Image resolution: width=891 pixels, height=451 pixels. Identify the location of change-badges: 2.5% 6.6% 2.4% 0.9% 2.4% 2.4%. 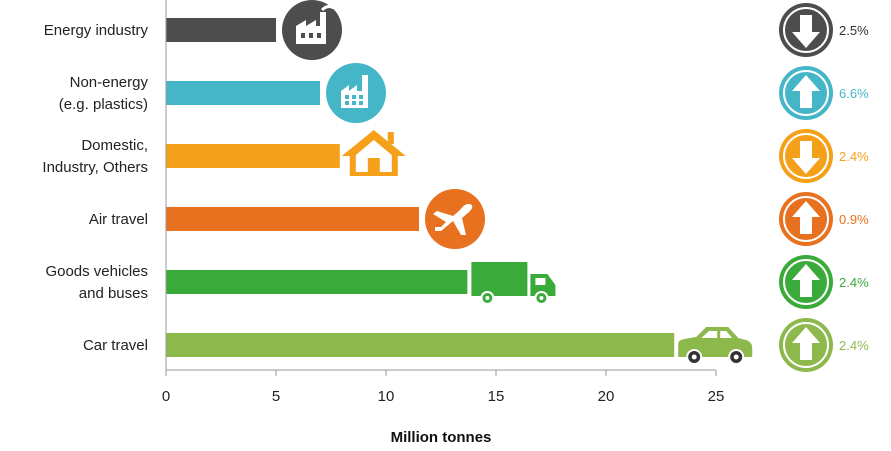
(824, 187).